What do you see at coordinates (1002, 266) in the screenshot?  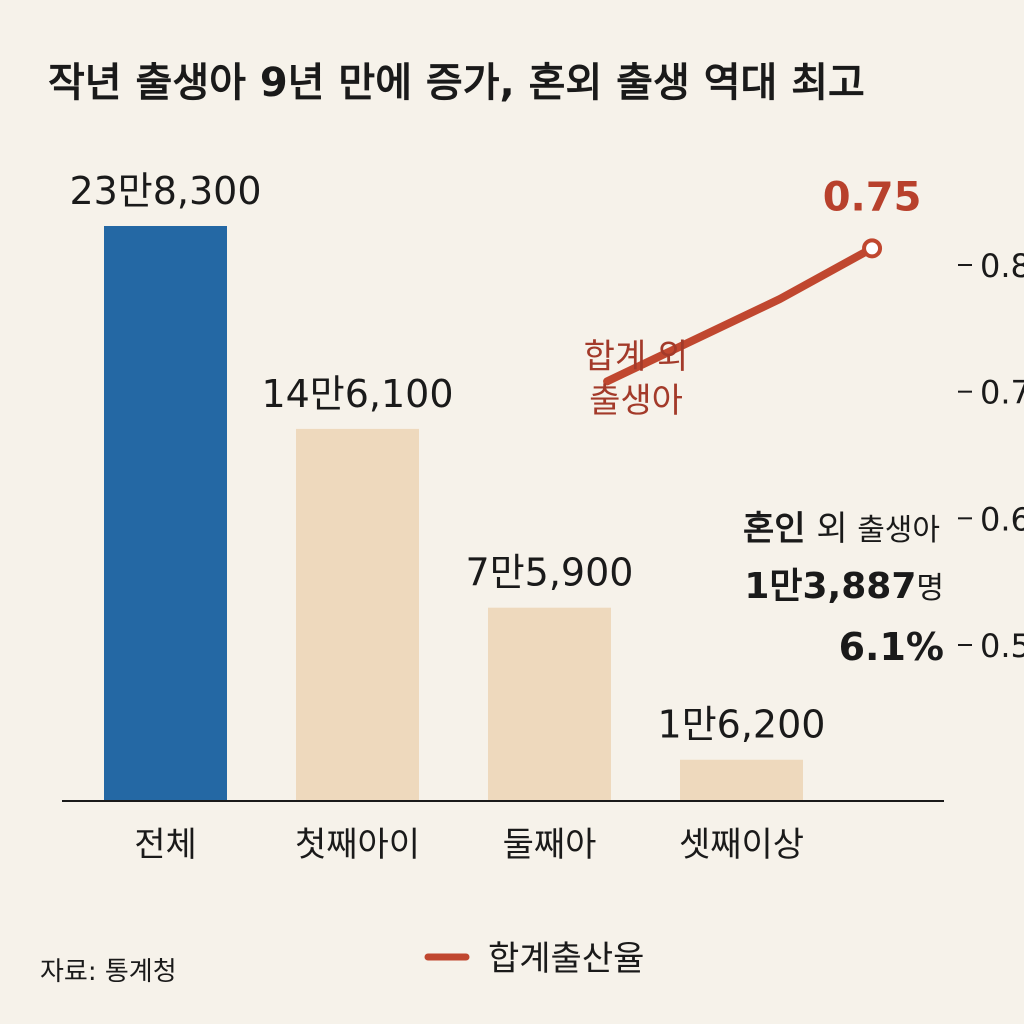 I see `right-tick-label-0: 0.8` at bounding box center [1002, 266].